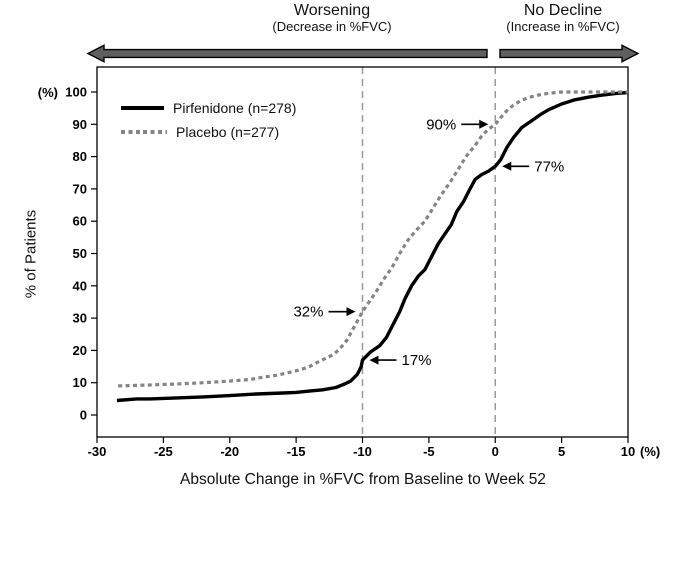 The width and height of the screenshot is (684, 568). Describe the element at coordinates (97, 451) in the screenshot. I see `x-tick-label: -30` at that location.